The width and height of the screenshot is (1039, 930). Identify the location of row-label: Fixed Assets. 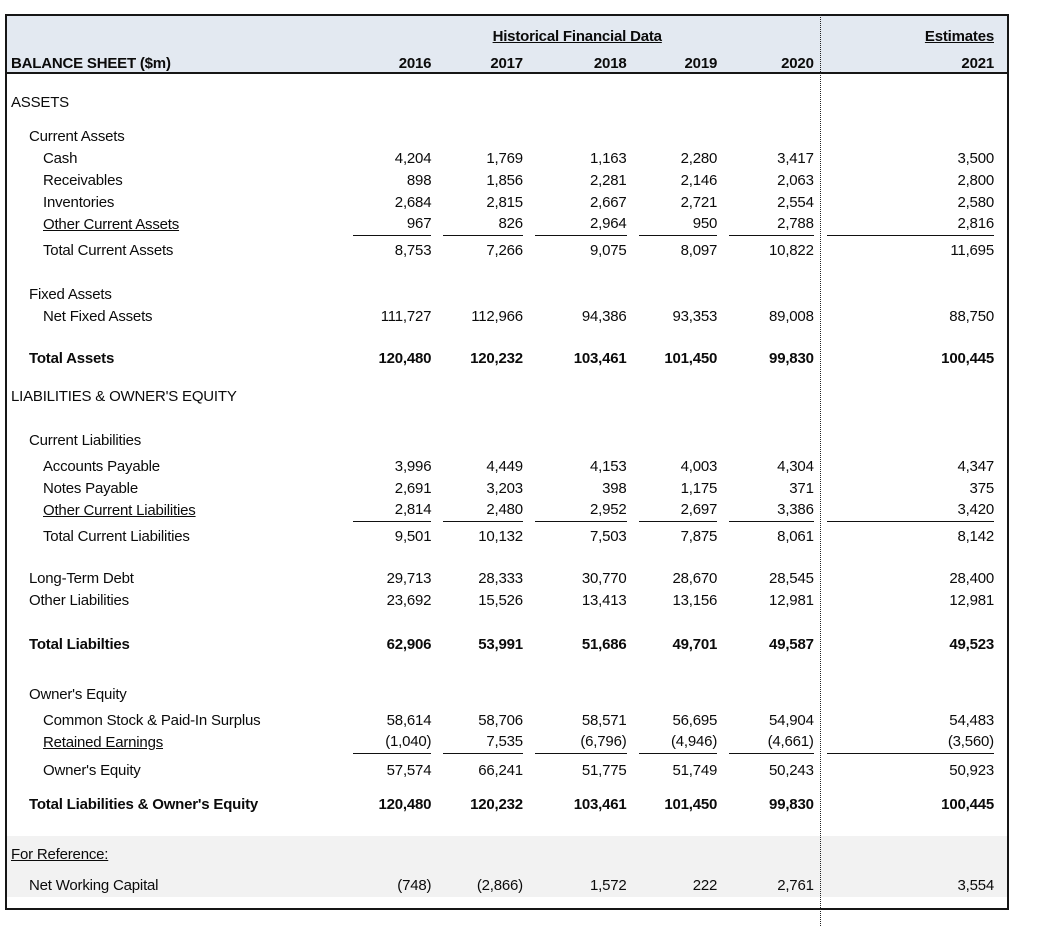
(70, 294).